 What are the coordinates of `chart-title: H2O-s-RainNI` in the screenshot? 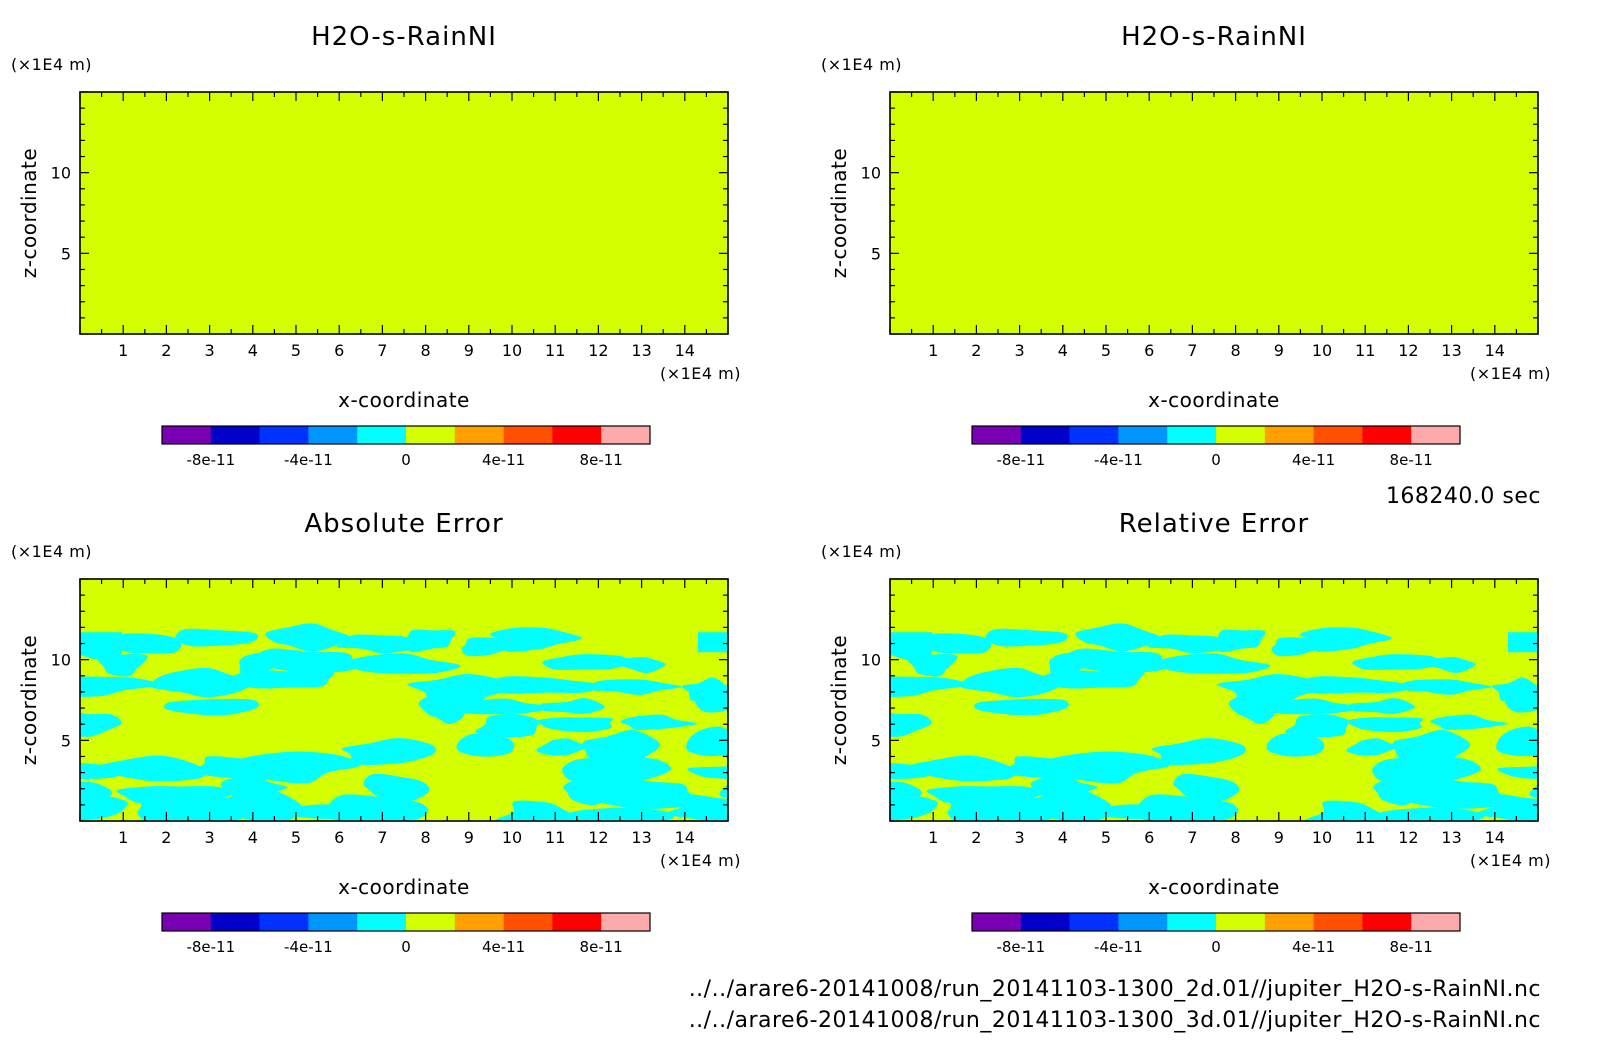 It's located at (404, 37).